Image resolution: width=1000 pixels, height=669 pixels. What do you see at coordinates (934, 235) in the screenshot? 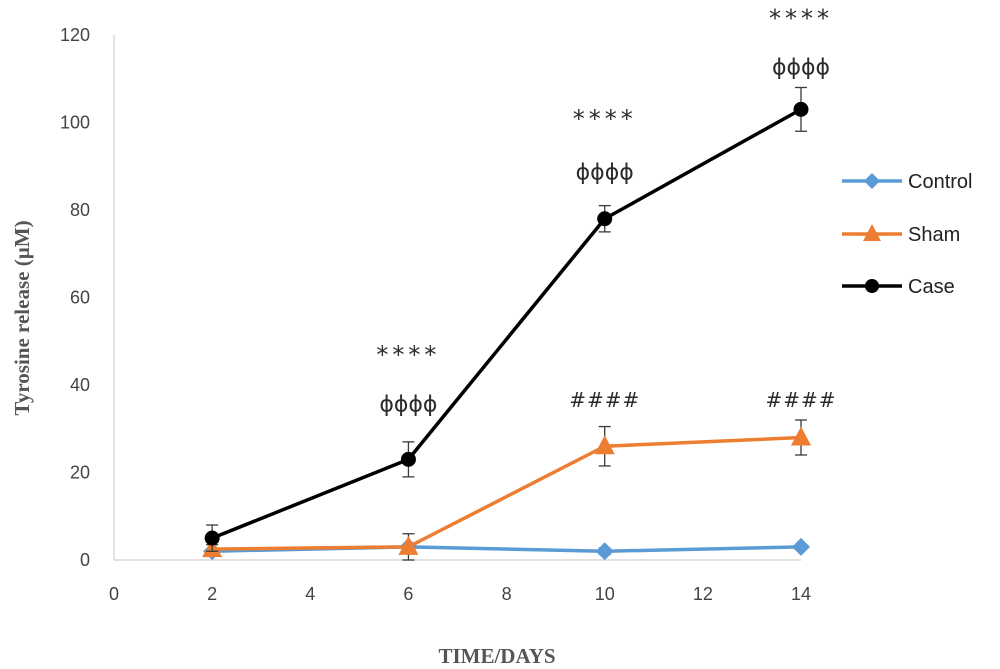
I see `legend-label: Sham` at bounding box center [934, 235].